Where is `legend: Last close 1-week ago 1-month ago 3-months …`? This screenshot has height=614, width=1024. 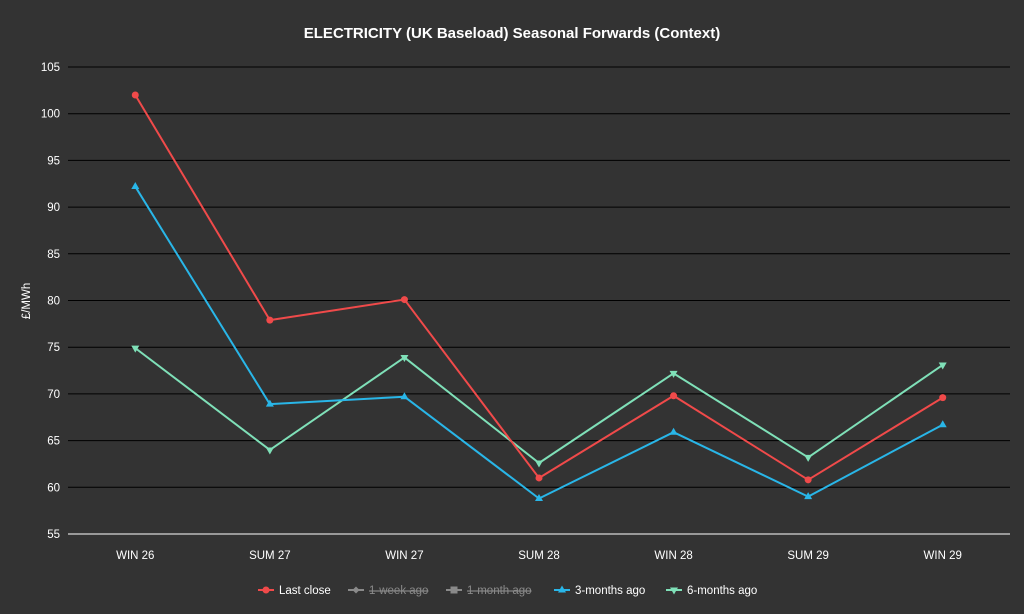 legend: Last close 1-week ago 1-month ago 3-months … is located at coordinates (507, 591).